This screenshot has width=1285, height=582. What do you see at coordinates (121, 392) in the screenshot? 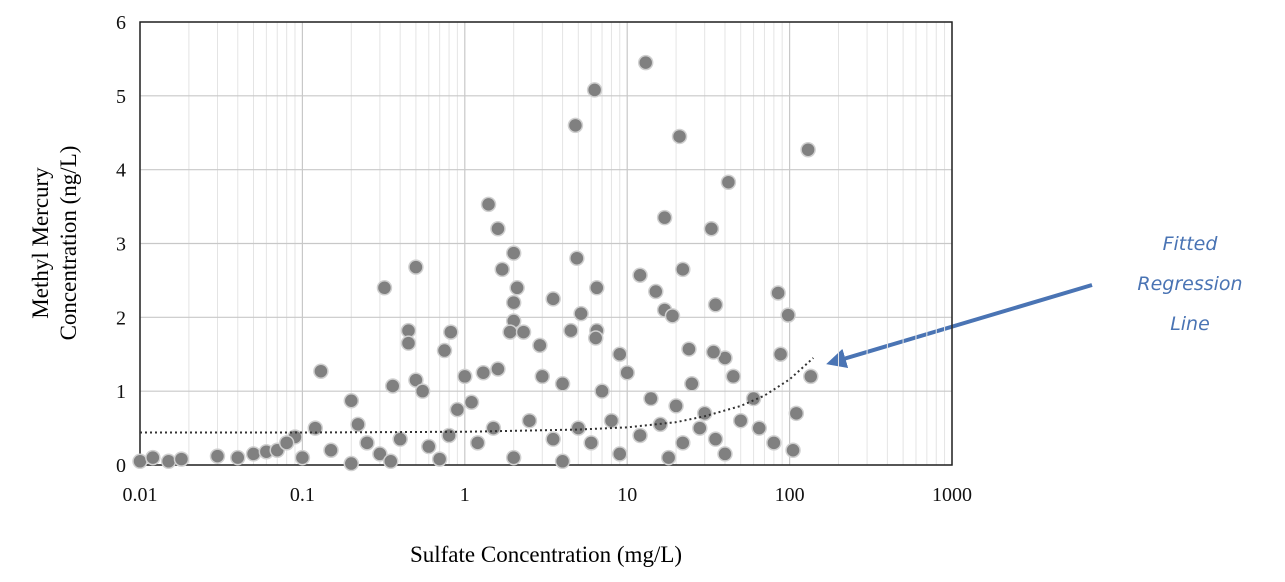
I see `y-tick-label: 1` at bounding box center [121, 392].